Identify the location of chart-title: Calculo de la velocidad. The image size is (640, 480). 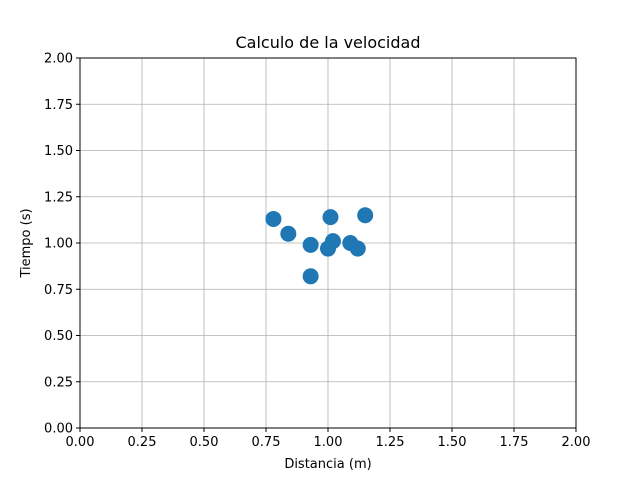
(327, 42).